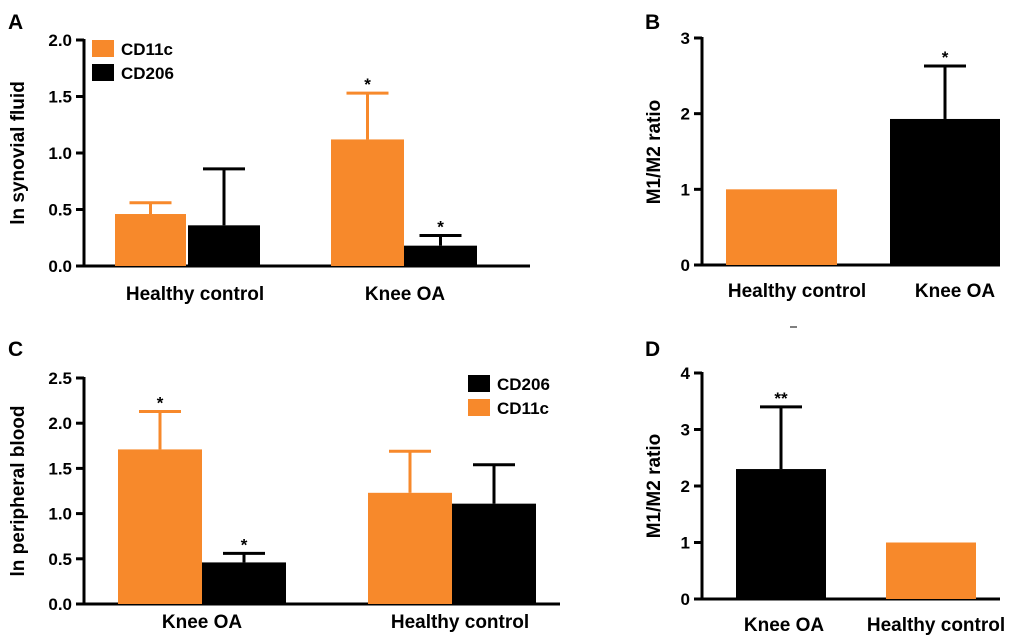 The height and width of the screenshot is (637, 1018). I want to click on panel-b-y-tick-label: 1, so click(685, 189).